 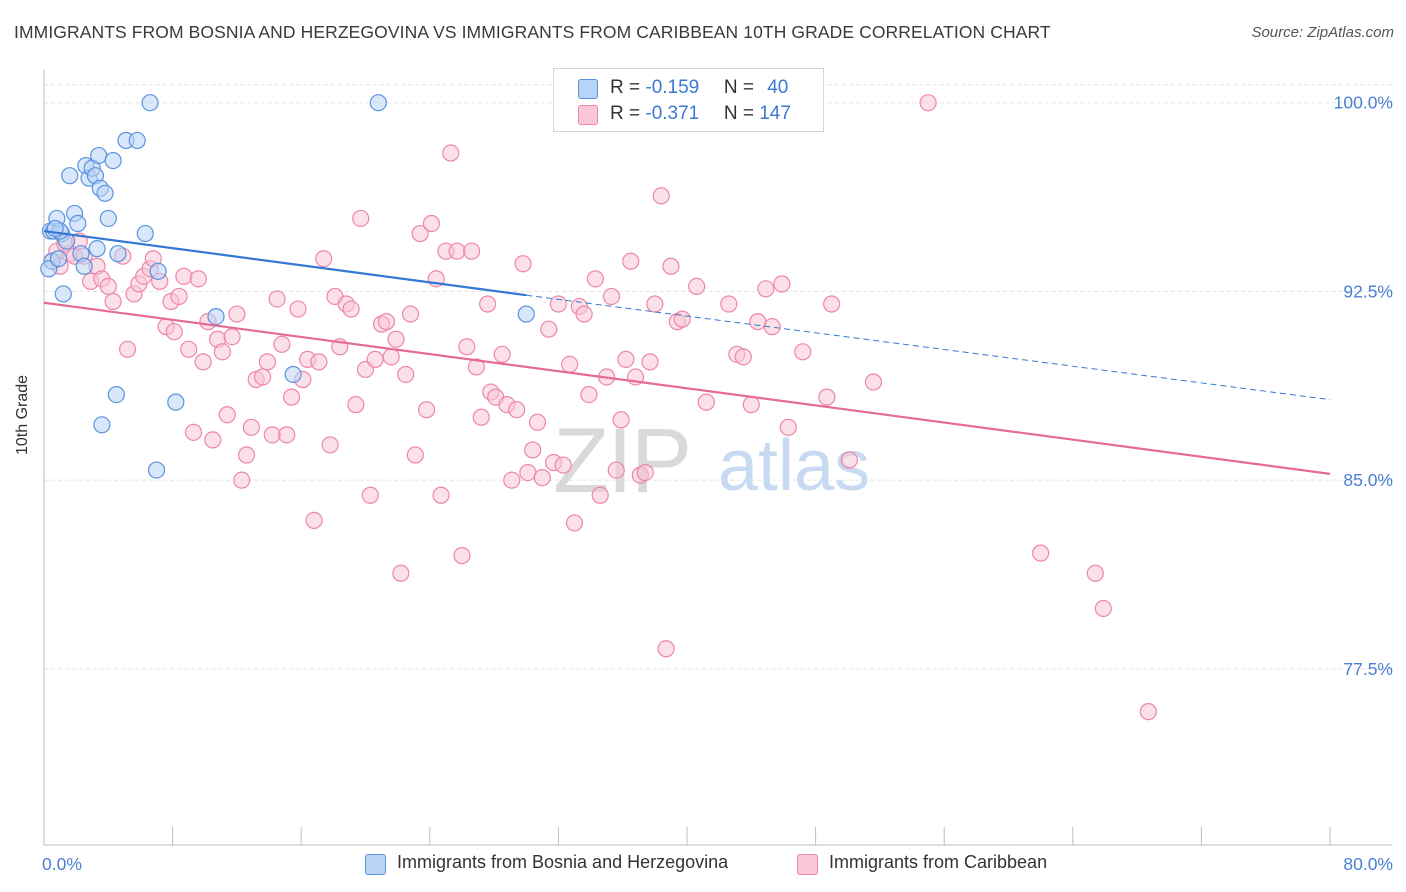 I want to click on bosnia-trend-extension, so click(x=928, y=347).